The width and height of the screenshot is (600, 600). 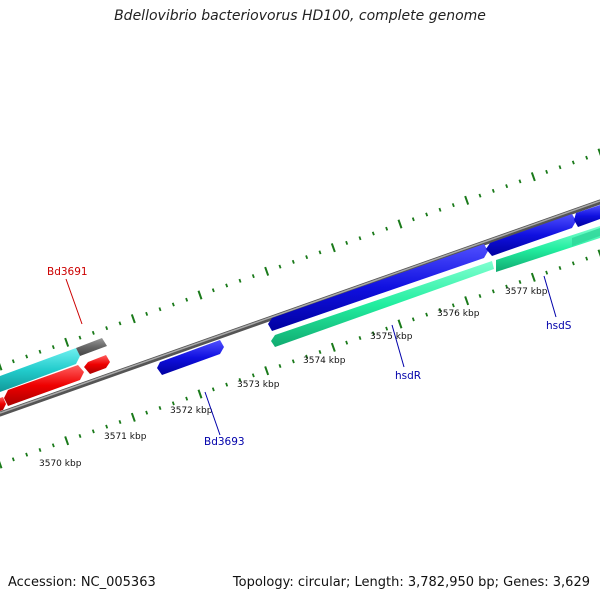 What do you see at coordinates (190, 357) in the screenshot?
I see `gene-bd3693-arrow` at bounding box center [190, 357].